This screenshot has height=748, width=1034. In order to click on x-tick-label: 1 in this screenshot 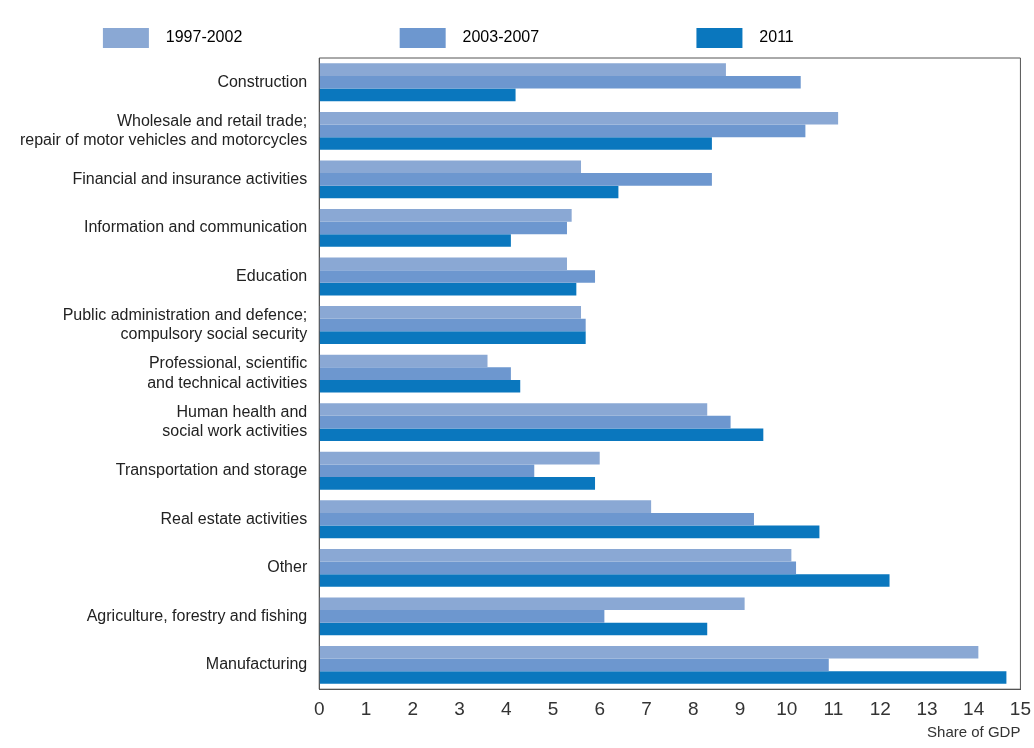, I will do `click(366, 708)`.